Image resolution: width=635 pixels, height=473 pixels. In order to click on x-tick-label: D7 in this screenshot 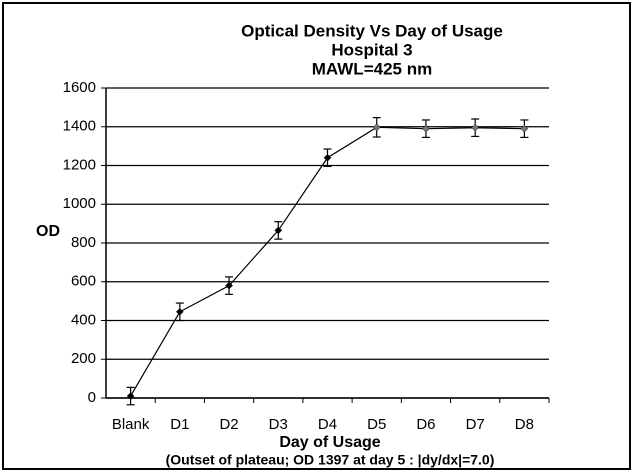, I will do `click(475, 424)`.